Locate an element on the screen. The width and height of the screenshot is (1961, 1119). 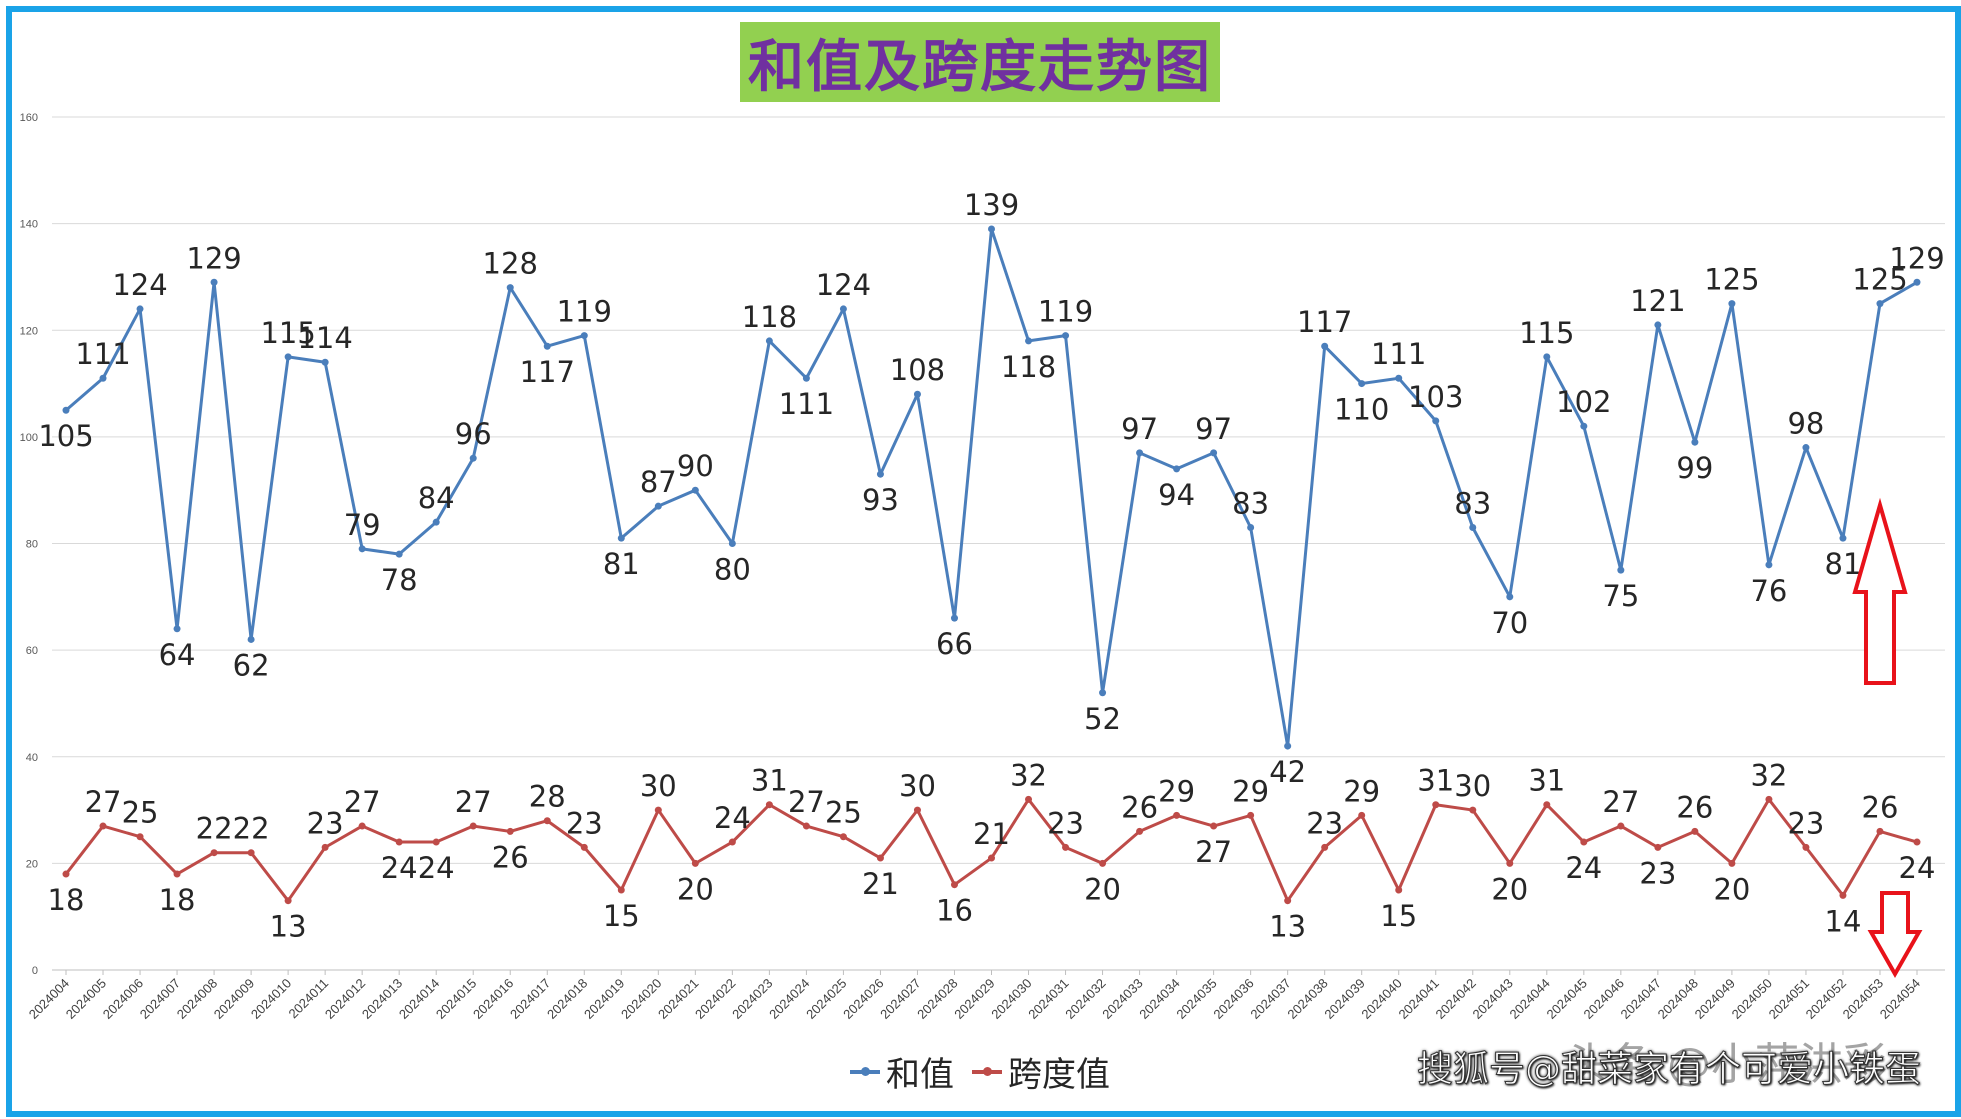
legend-item-span: 跨度值 is located at coordinates (1041, 1071).